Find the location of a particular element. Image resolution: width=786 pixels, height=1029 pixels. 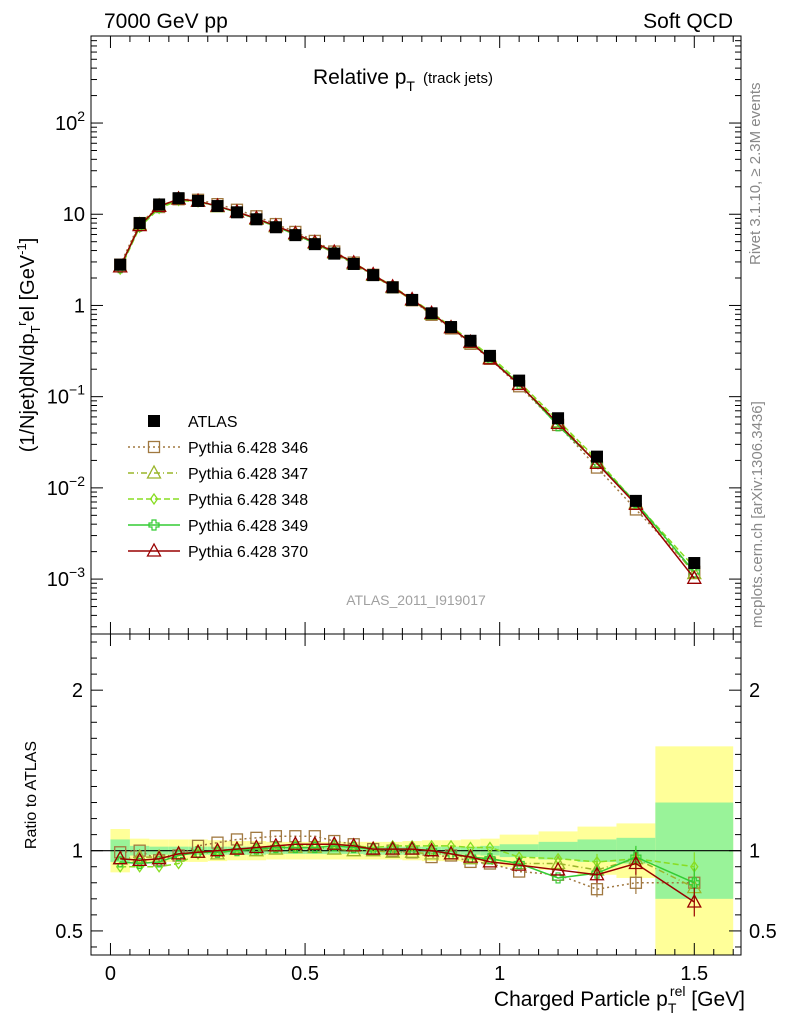

header-left-label: 7000 GeV pp is located at coordinates (166, 21).